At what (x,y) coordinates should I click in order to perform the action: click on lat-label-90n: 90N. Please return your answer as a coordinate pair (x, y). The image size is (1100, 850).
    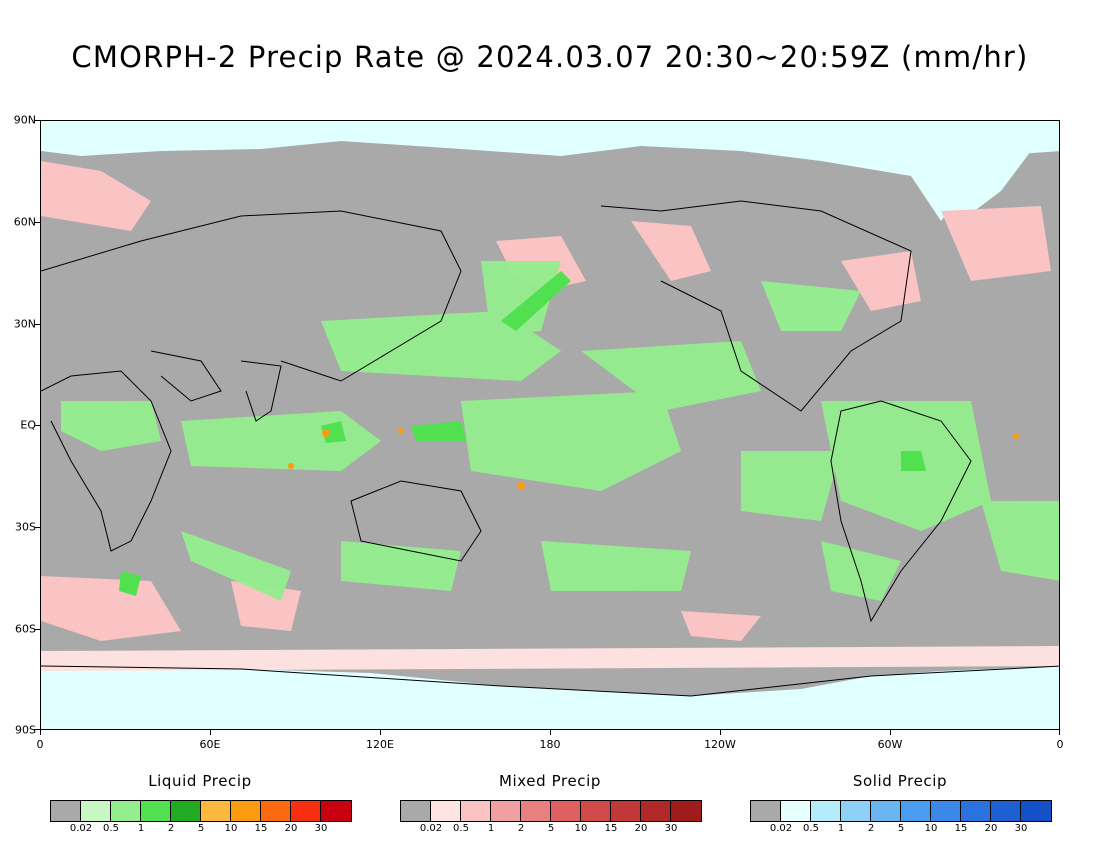
    Looking at the image, I should click on (24, 120).